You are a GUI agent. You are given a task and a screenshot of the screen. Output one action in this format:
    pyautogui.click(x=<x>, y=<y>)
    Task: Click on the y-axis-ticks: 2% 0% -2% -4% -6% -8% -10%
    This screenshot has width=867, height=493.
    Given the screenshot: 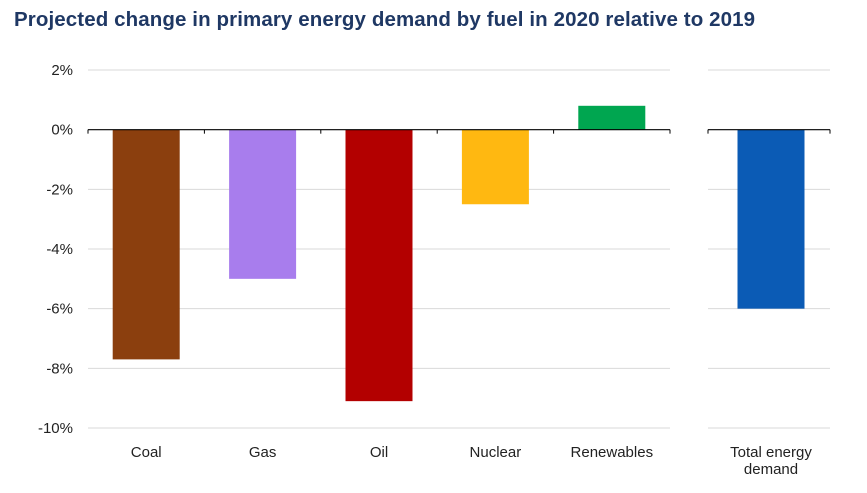 What is the action you would take?
    pyautogui.click(x=55, y=249)
    